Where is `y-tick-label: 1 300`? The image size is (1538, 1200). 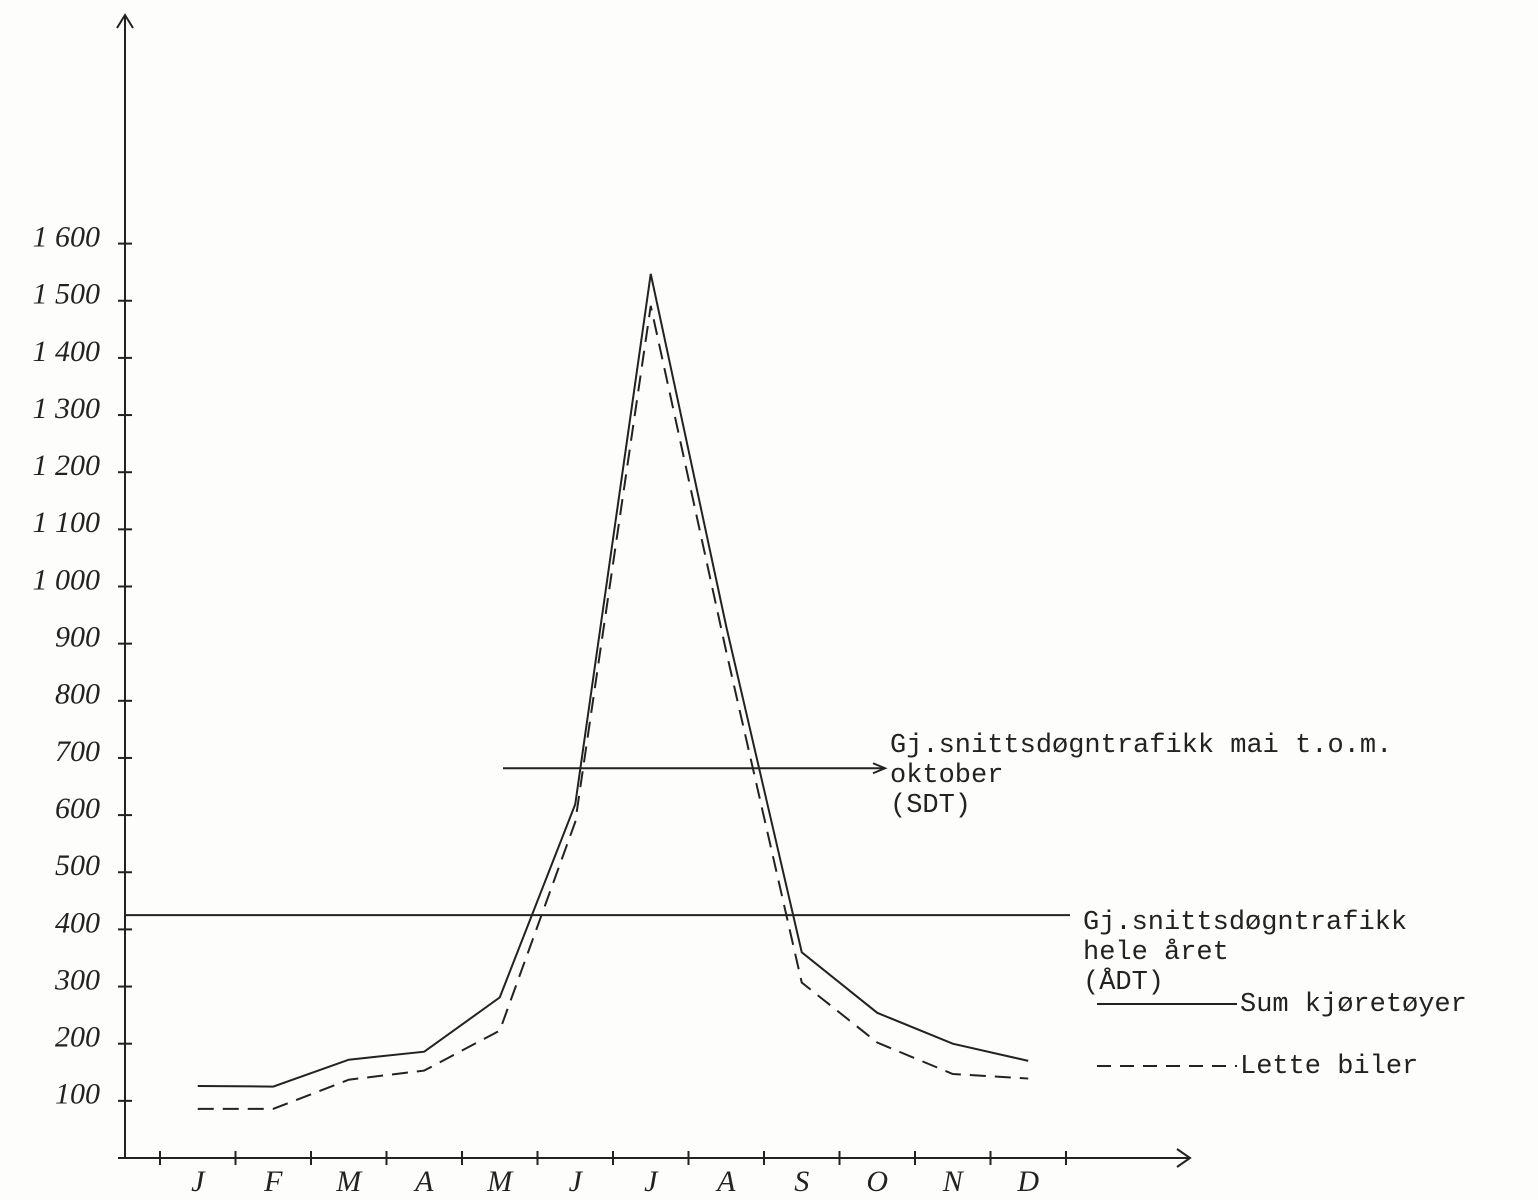
y-tick-label: 1 300 is located at coordinates (67, 408).